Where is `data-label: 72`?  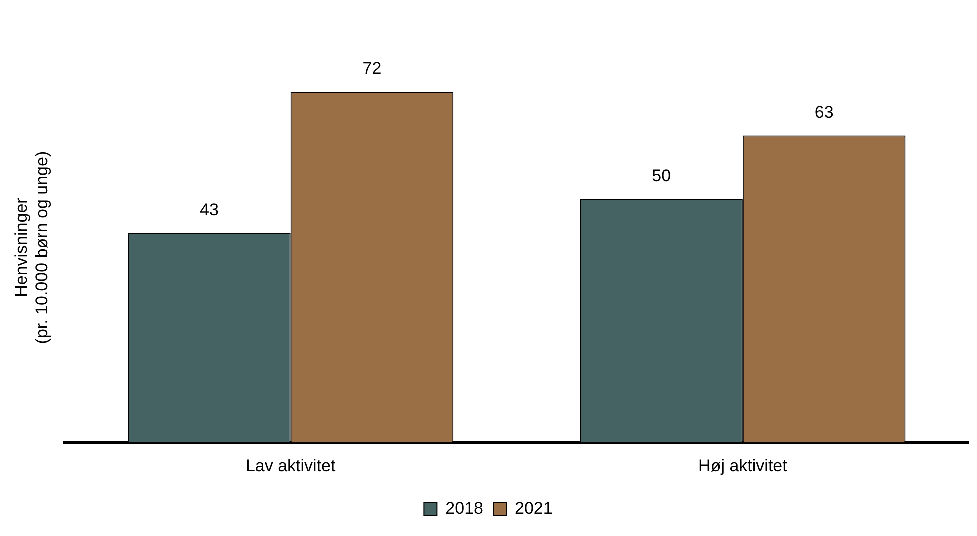 data-label: 72 is located at coordinates (372, 68).